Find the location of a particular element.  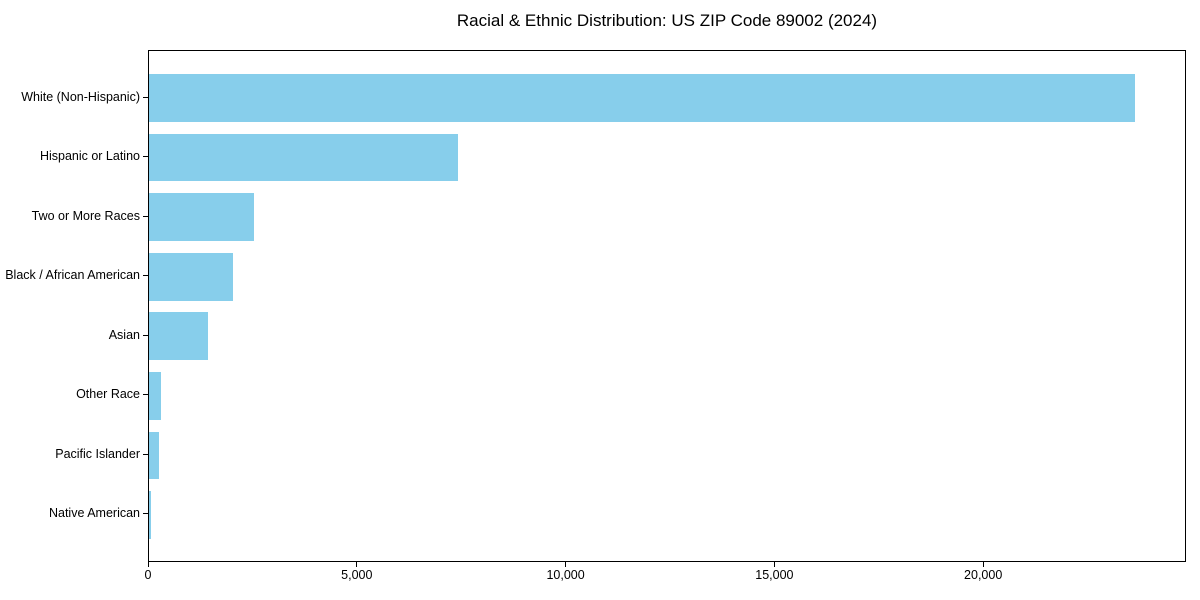

y-tick-label: Pacific Islander is located at coordinates (97, 453).